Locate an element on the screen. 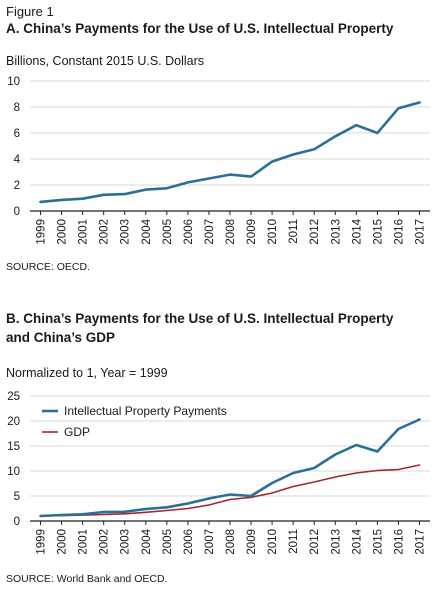  panel-a-x-tick-label: 2017 is located at coordinates (420, 232).